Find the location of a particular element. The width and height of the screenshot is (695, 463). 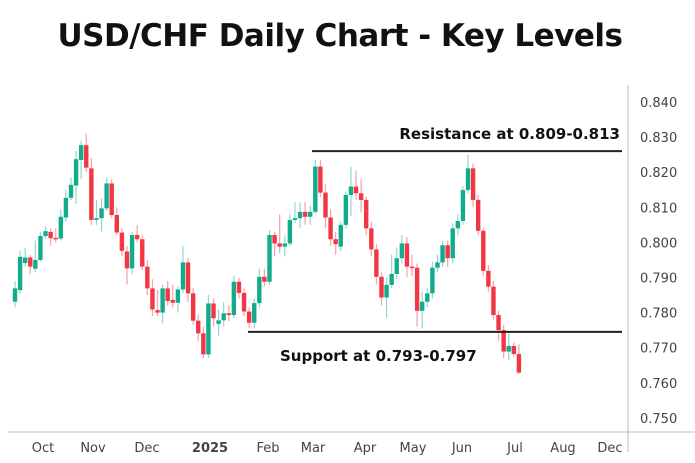

y-tick-label: 0.820 is located at coordinates (658, 173).